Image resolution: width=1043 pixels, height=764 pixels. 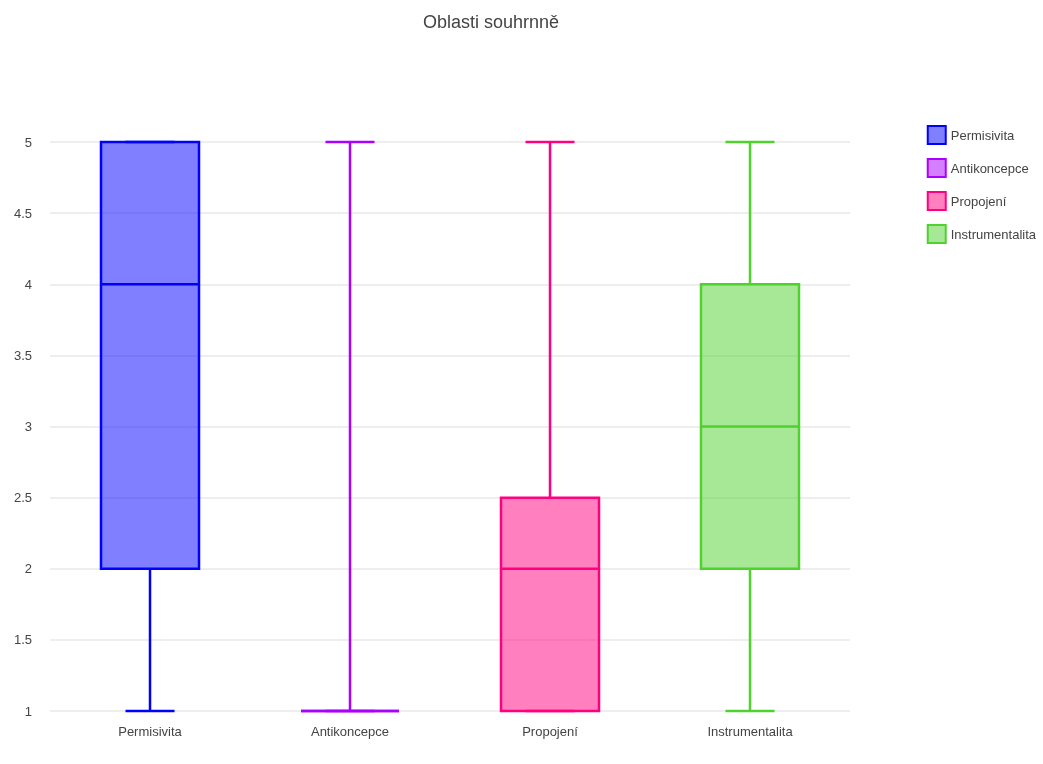 What do you see at coordinates (28, 569) in the screenshot?
I see `y-tick-label: 2` at bounding box center [28, 569].